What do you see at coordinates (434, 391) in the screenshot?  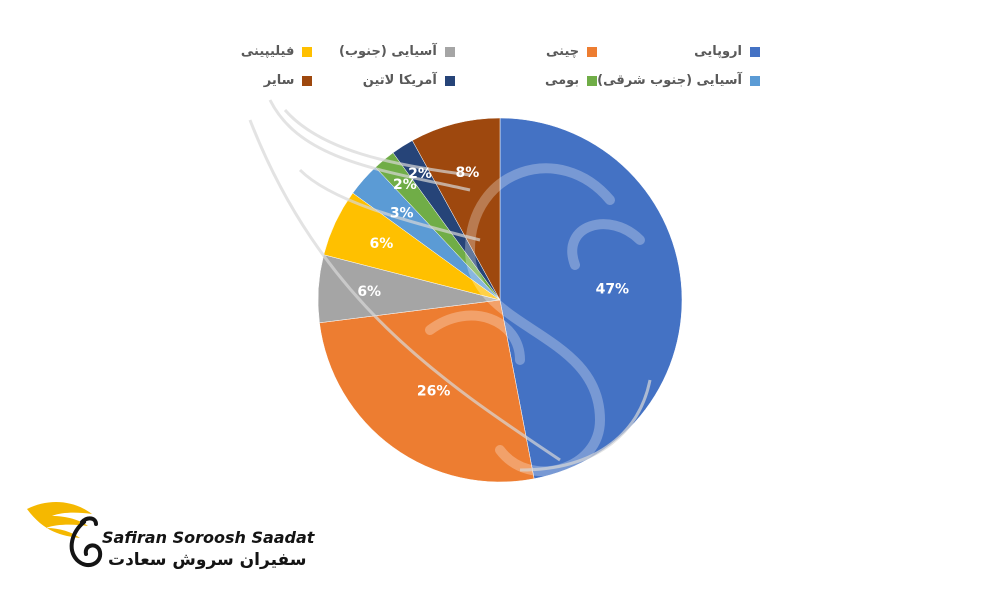 I see `pie-value-label-1: 26%` at bounding box center [434, 391].